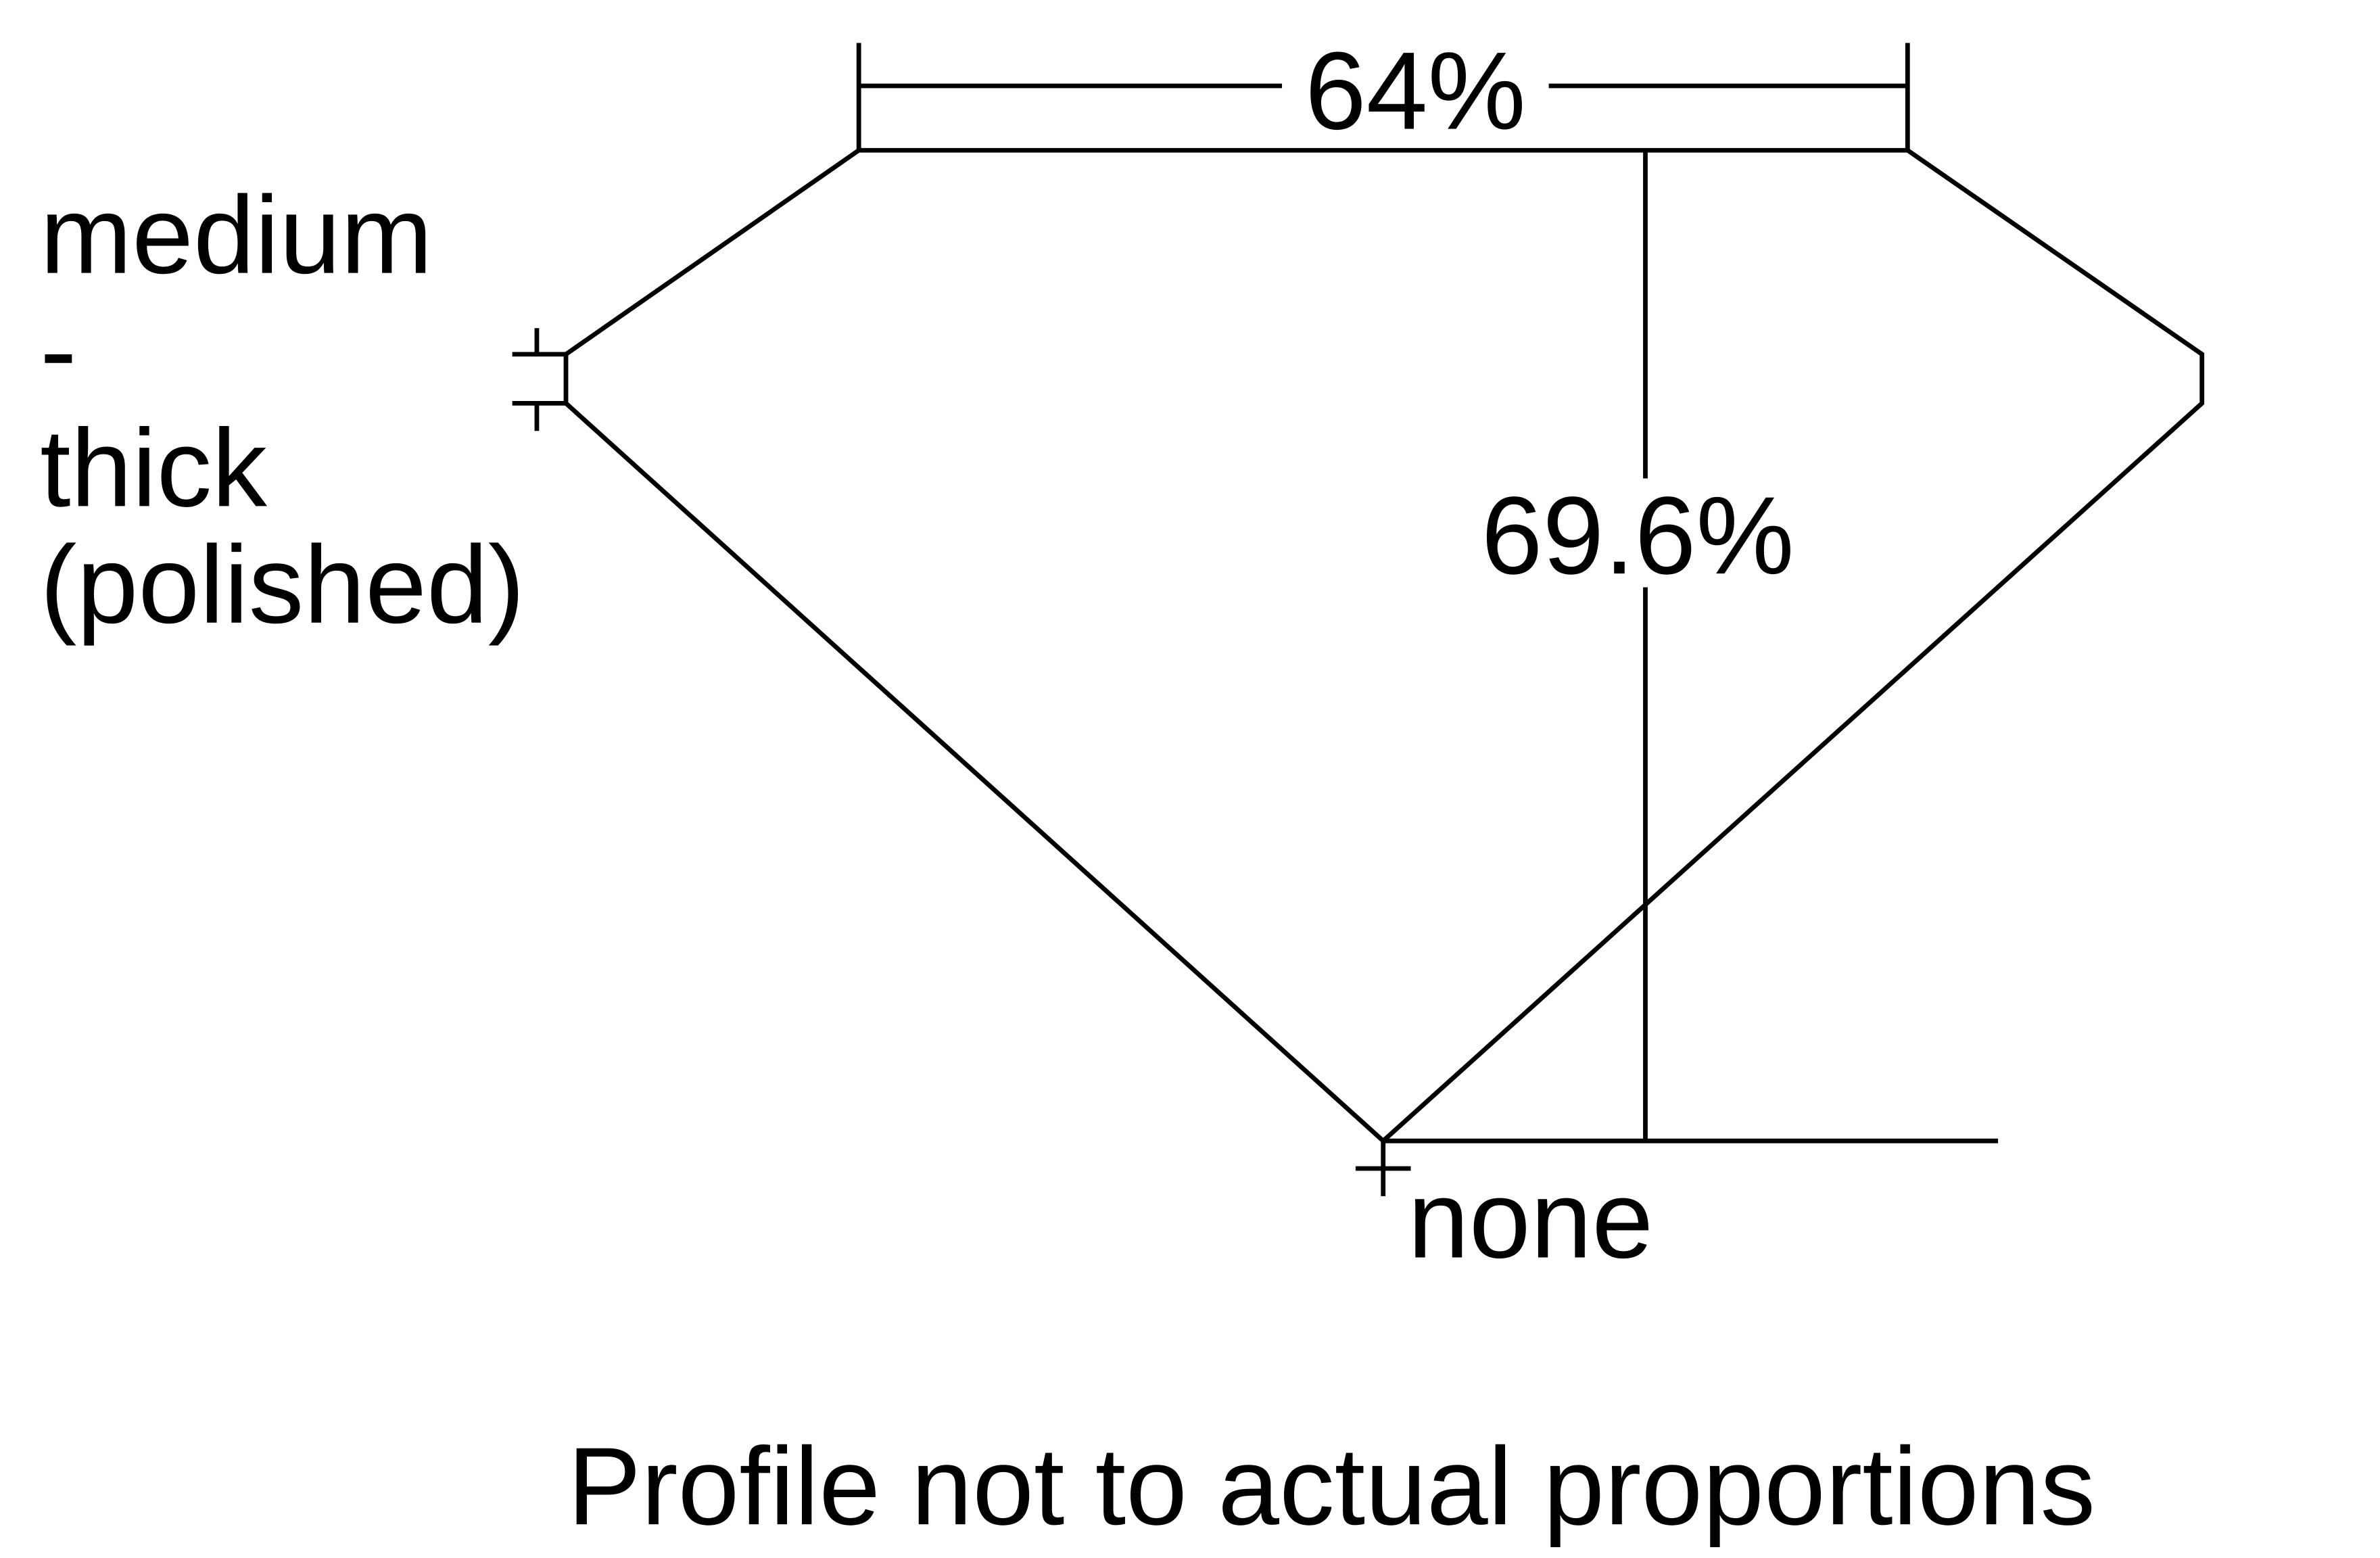 Image resolution: width=2380 pixels, height=1558 pixels. I want to click on girdle-label-line-3: thick, so click(154, 467).